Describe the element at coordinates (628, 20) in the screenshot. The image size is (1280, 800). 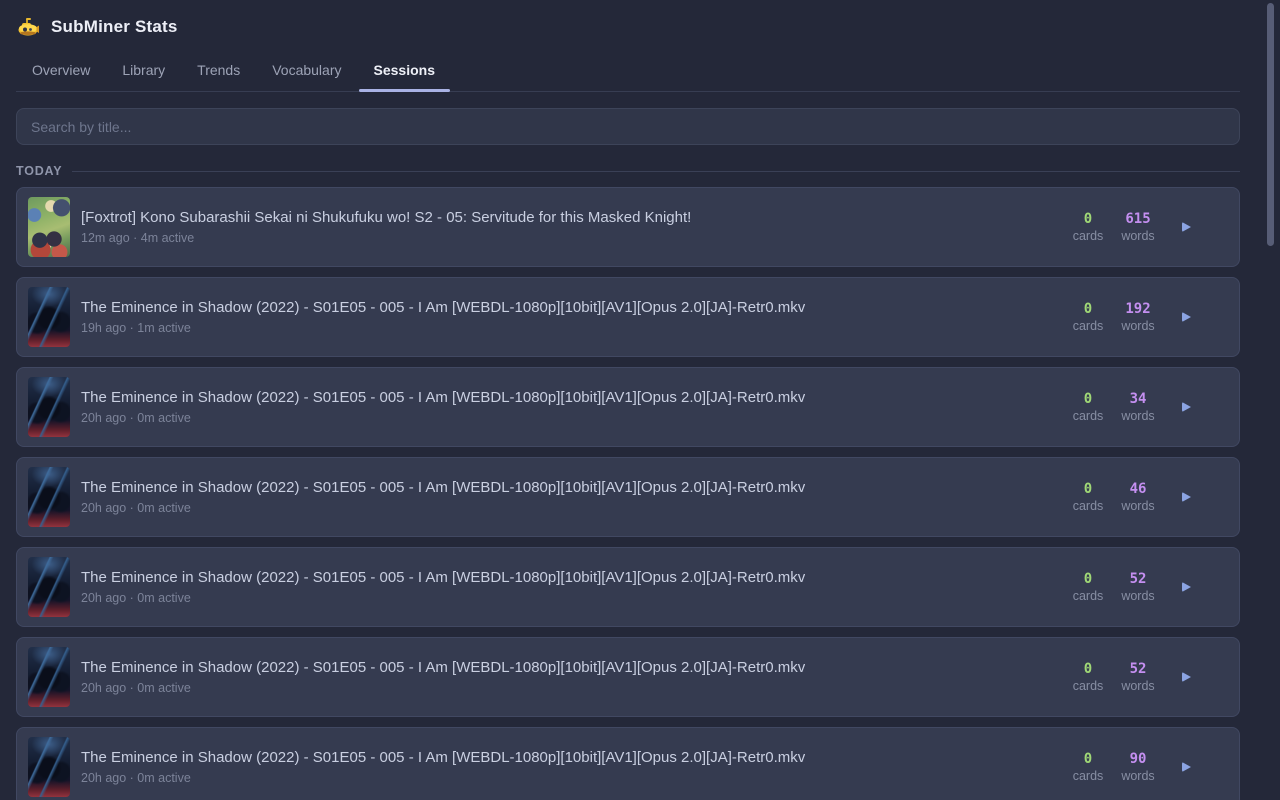
I see `app-header: SubMiner Stats` at that location.